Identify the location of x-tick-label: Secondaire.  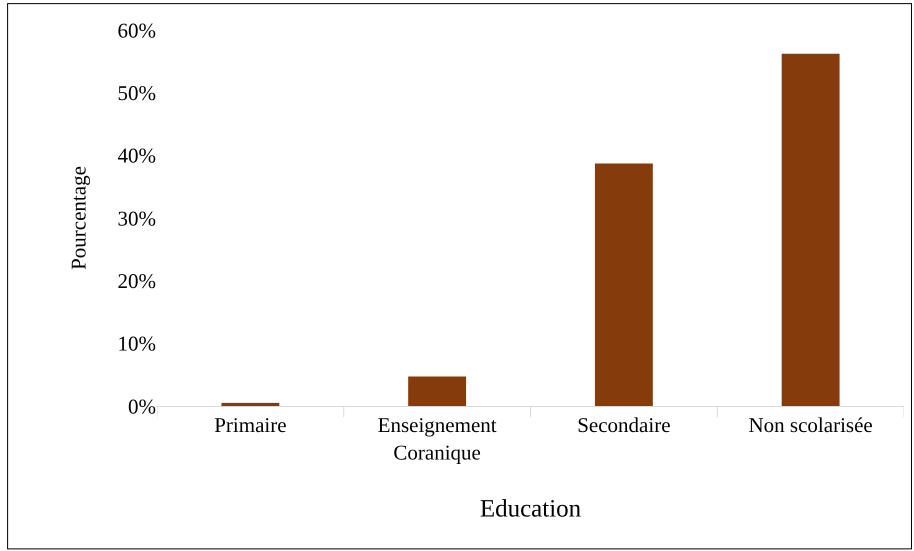
(624, 425).